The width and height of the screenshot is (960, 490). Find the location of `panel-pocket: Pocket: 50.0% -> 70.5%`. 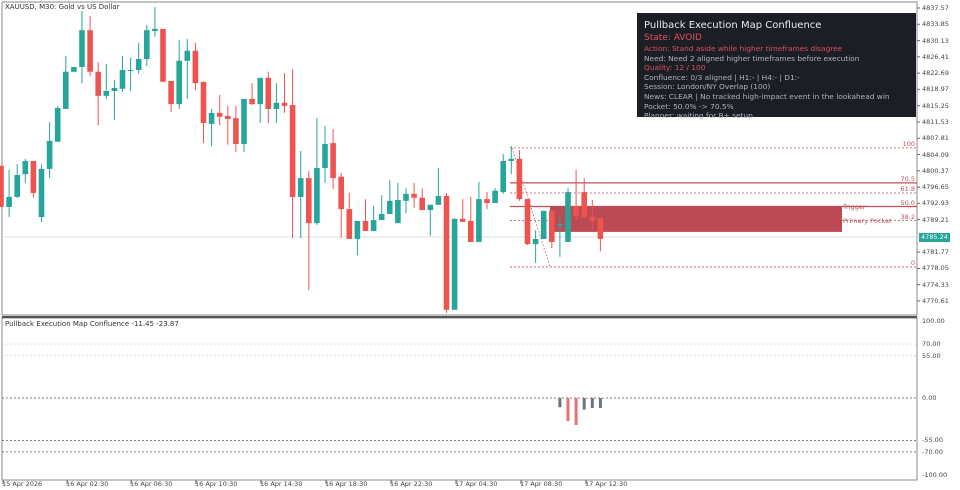

panel-pocket: Pocket: 50.0% -> 70.5% is located at coordinates (689, 106).